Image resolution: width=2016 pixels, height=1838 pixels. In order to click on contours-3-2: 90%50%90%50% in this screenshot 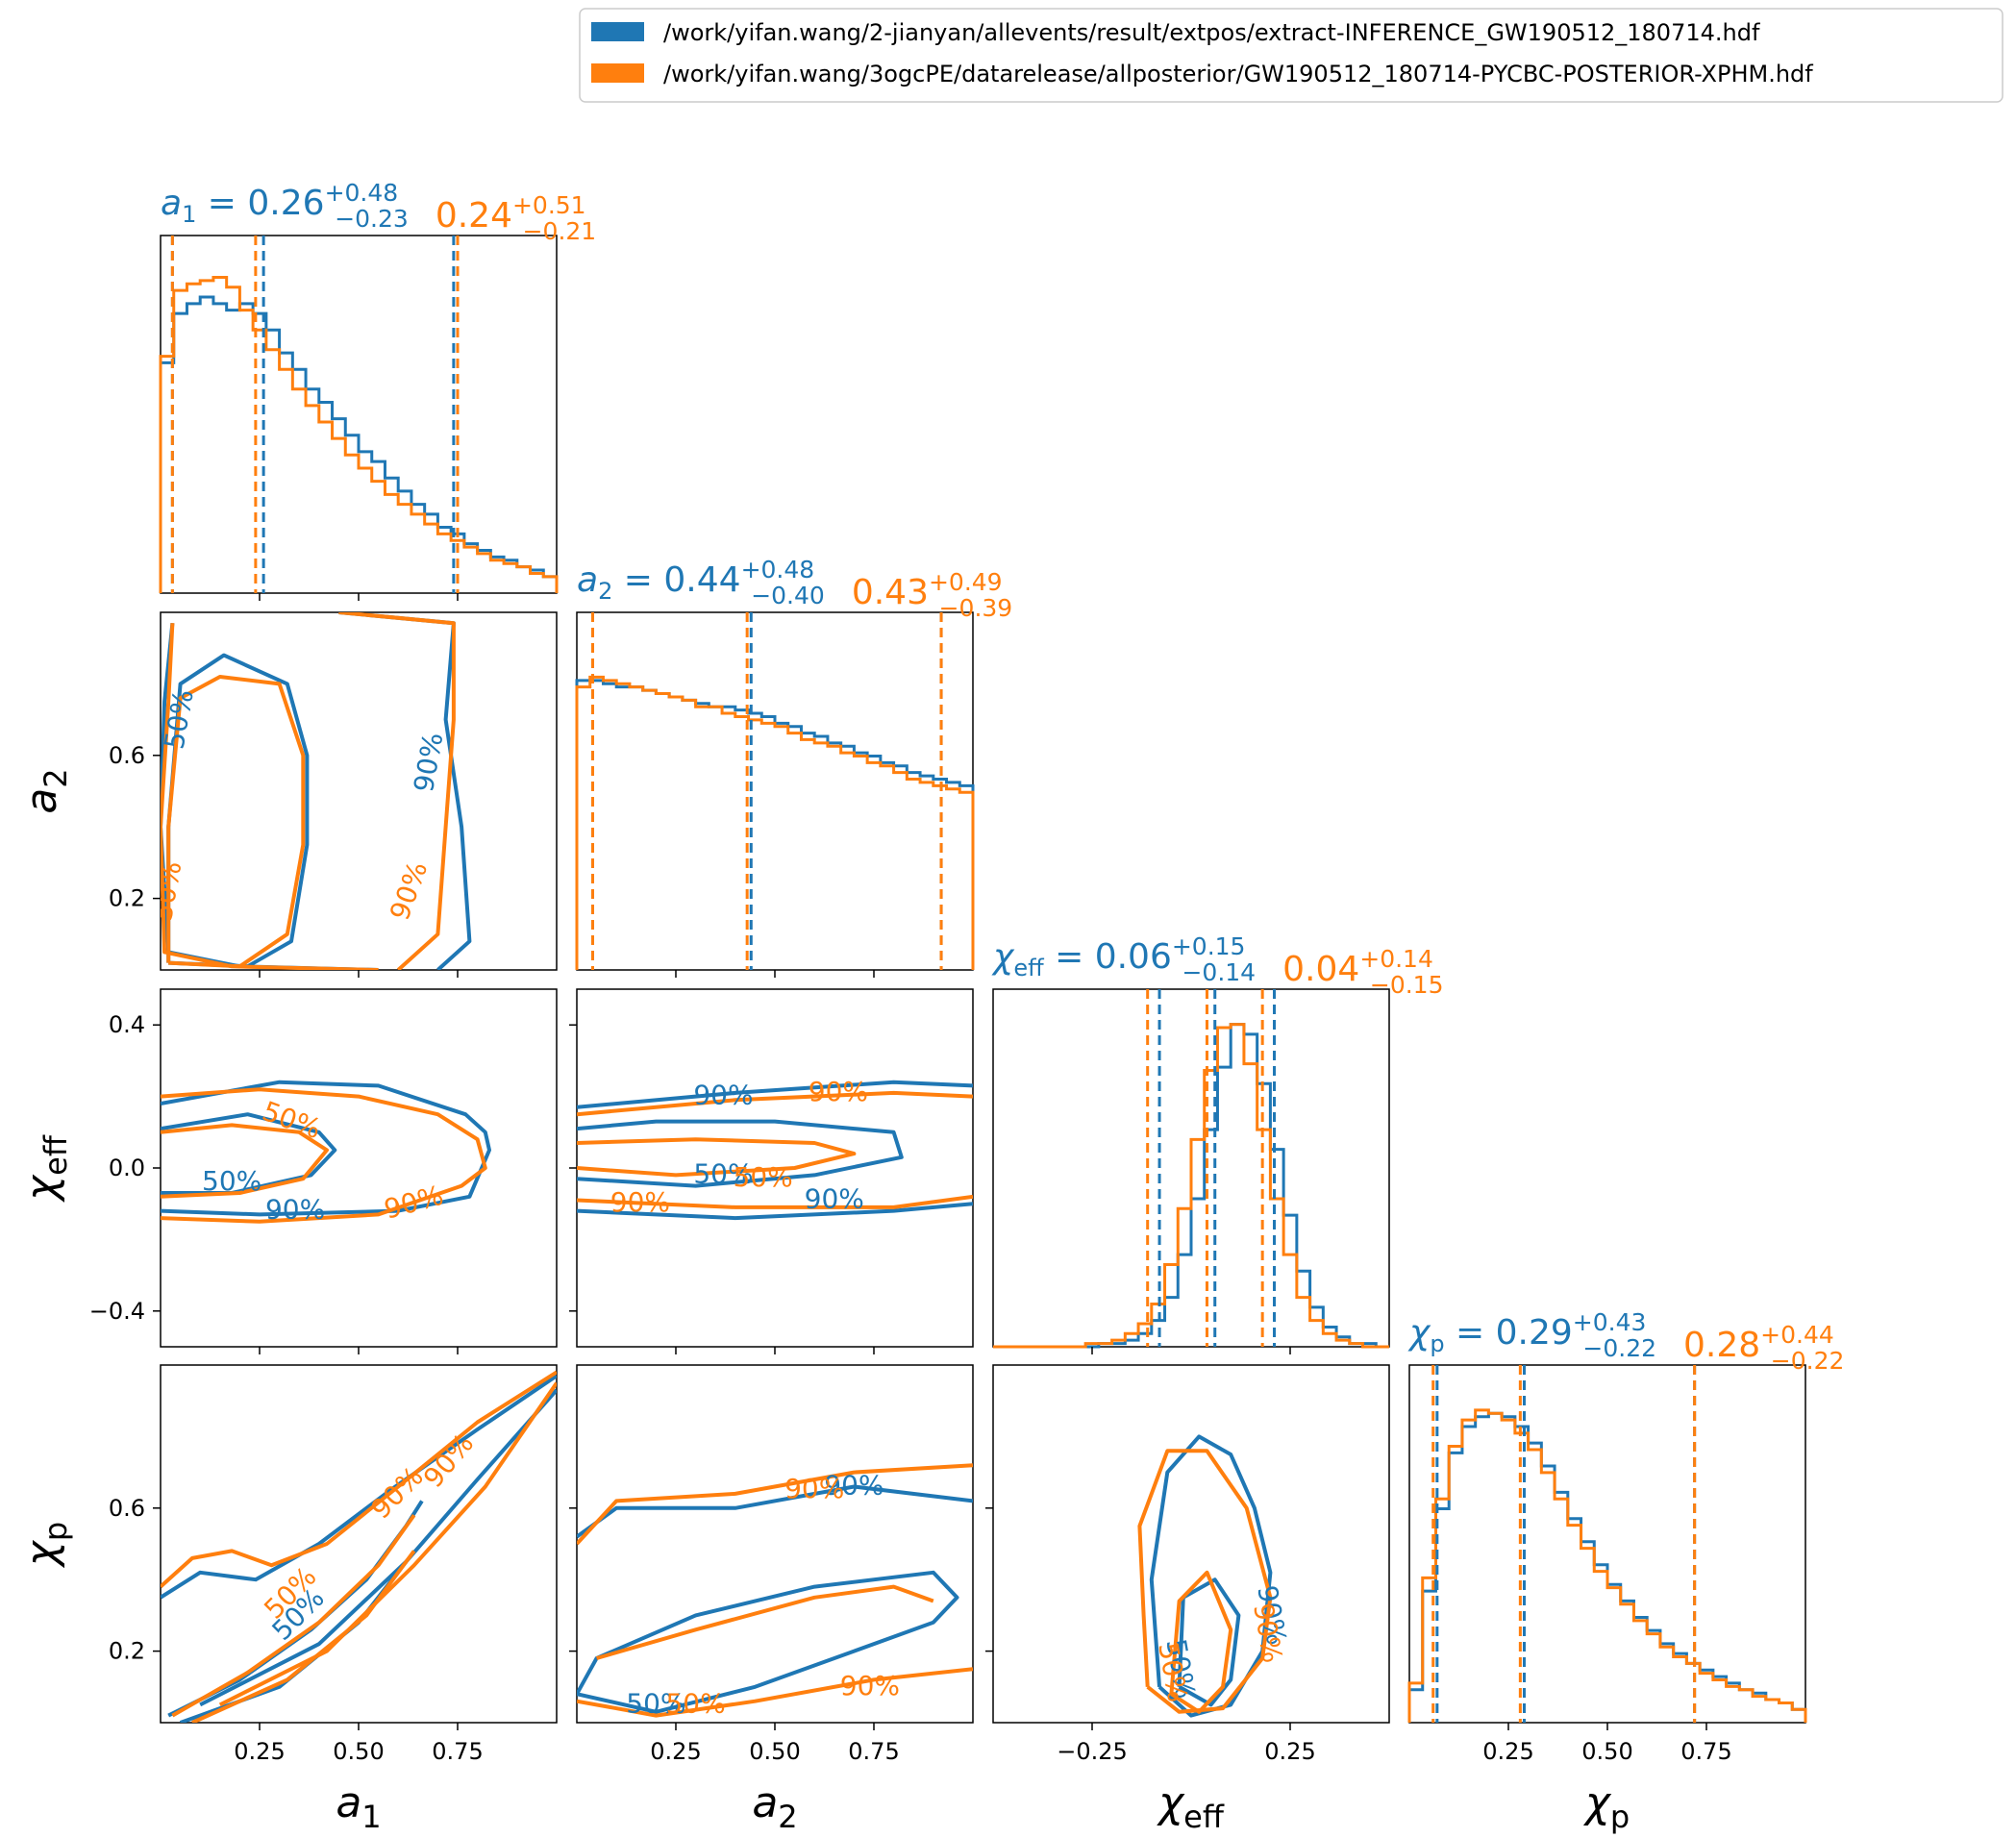, I will do `click(1215, 1576)`.